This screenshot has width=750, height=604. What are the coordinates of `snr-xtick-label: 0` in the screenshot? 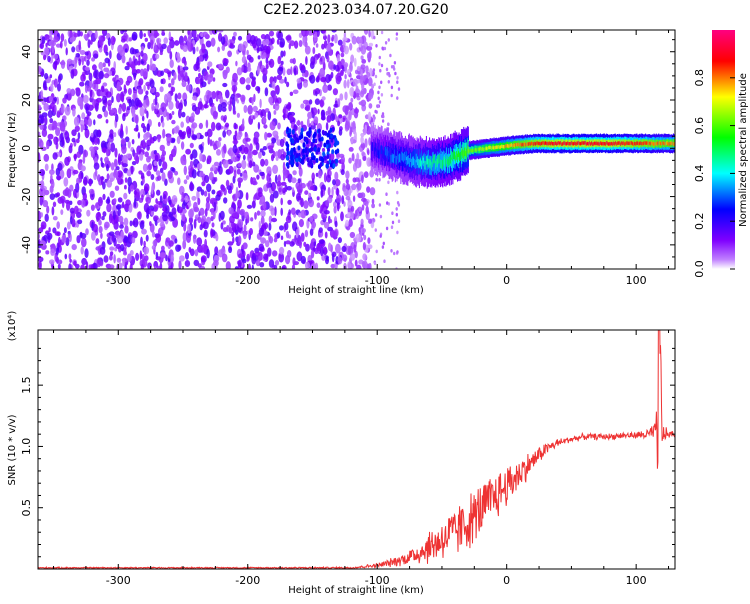 It's located at (506, 580).